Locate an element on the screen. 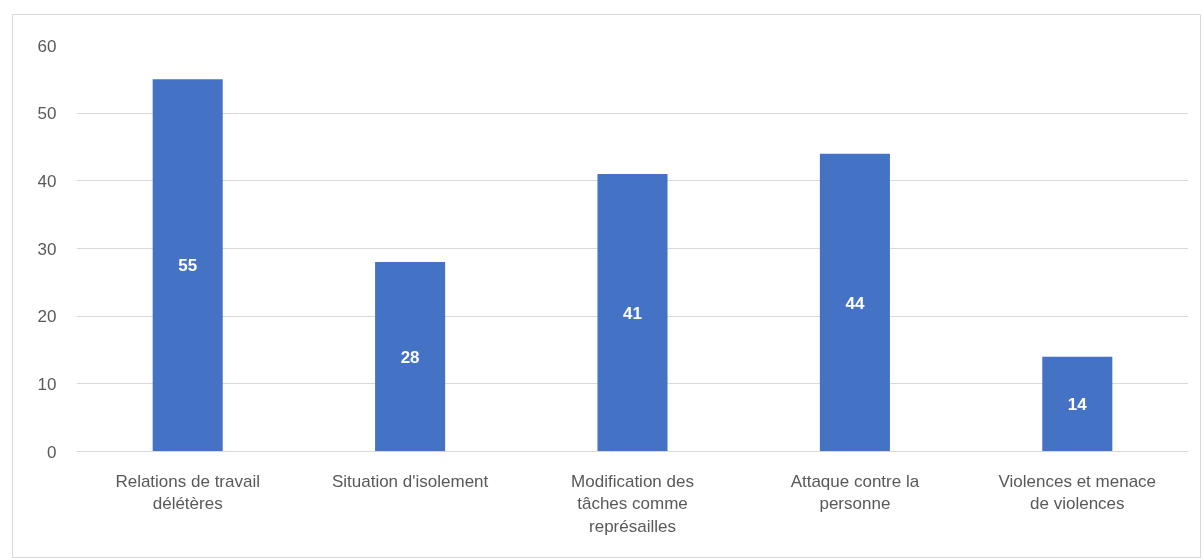  data-label: 44 is located at coordinates (855, 303).